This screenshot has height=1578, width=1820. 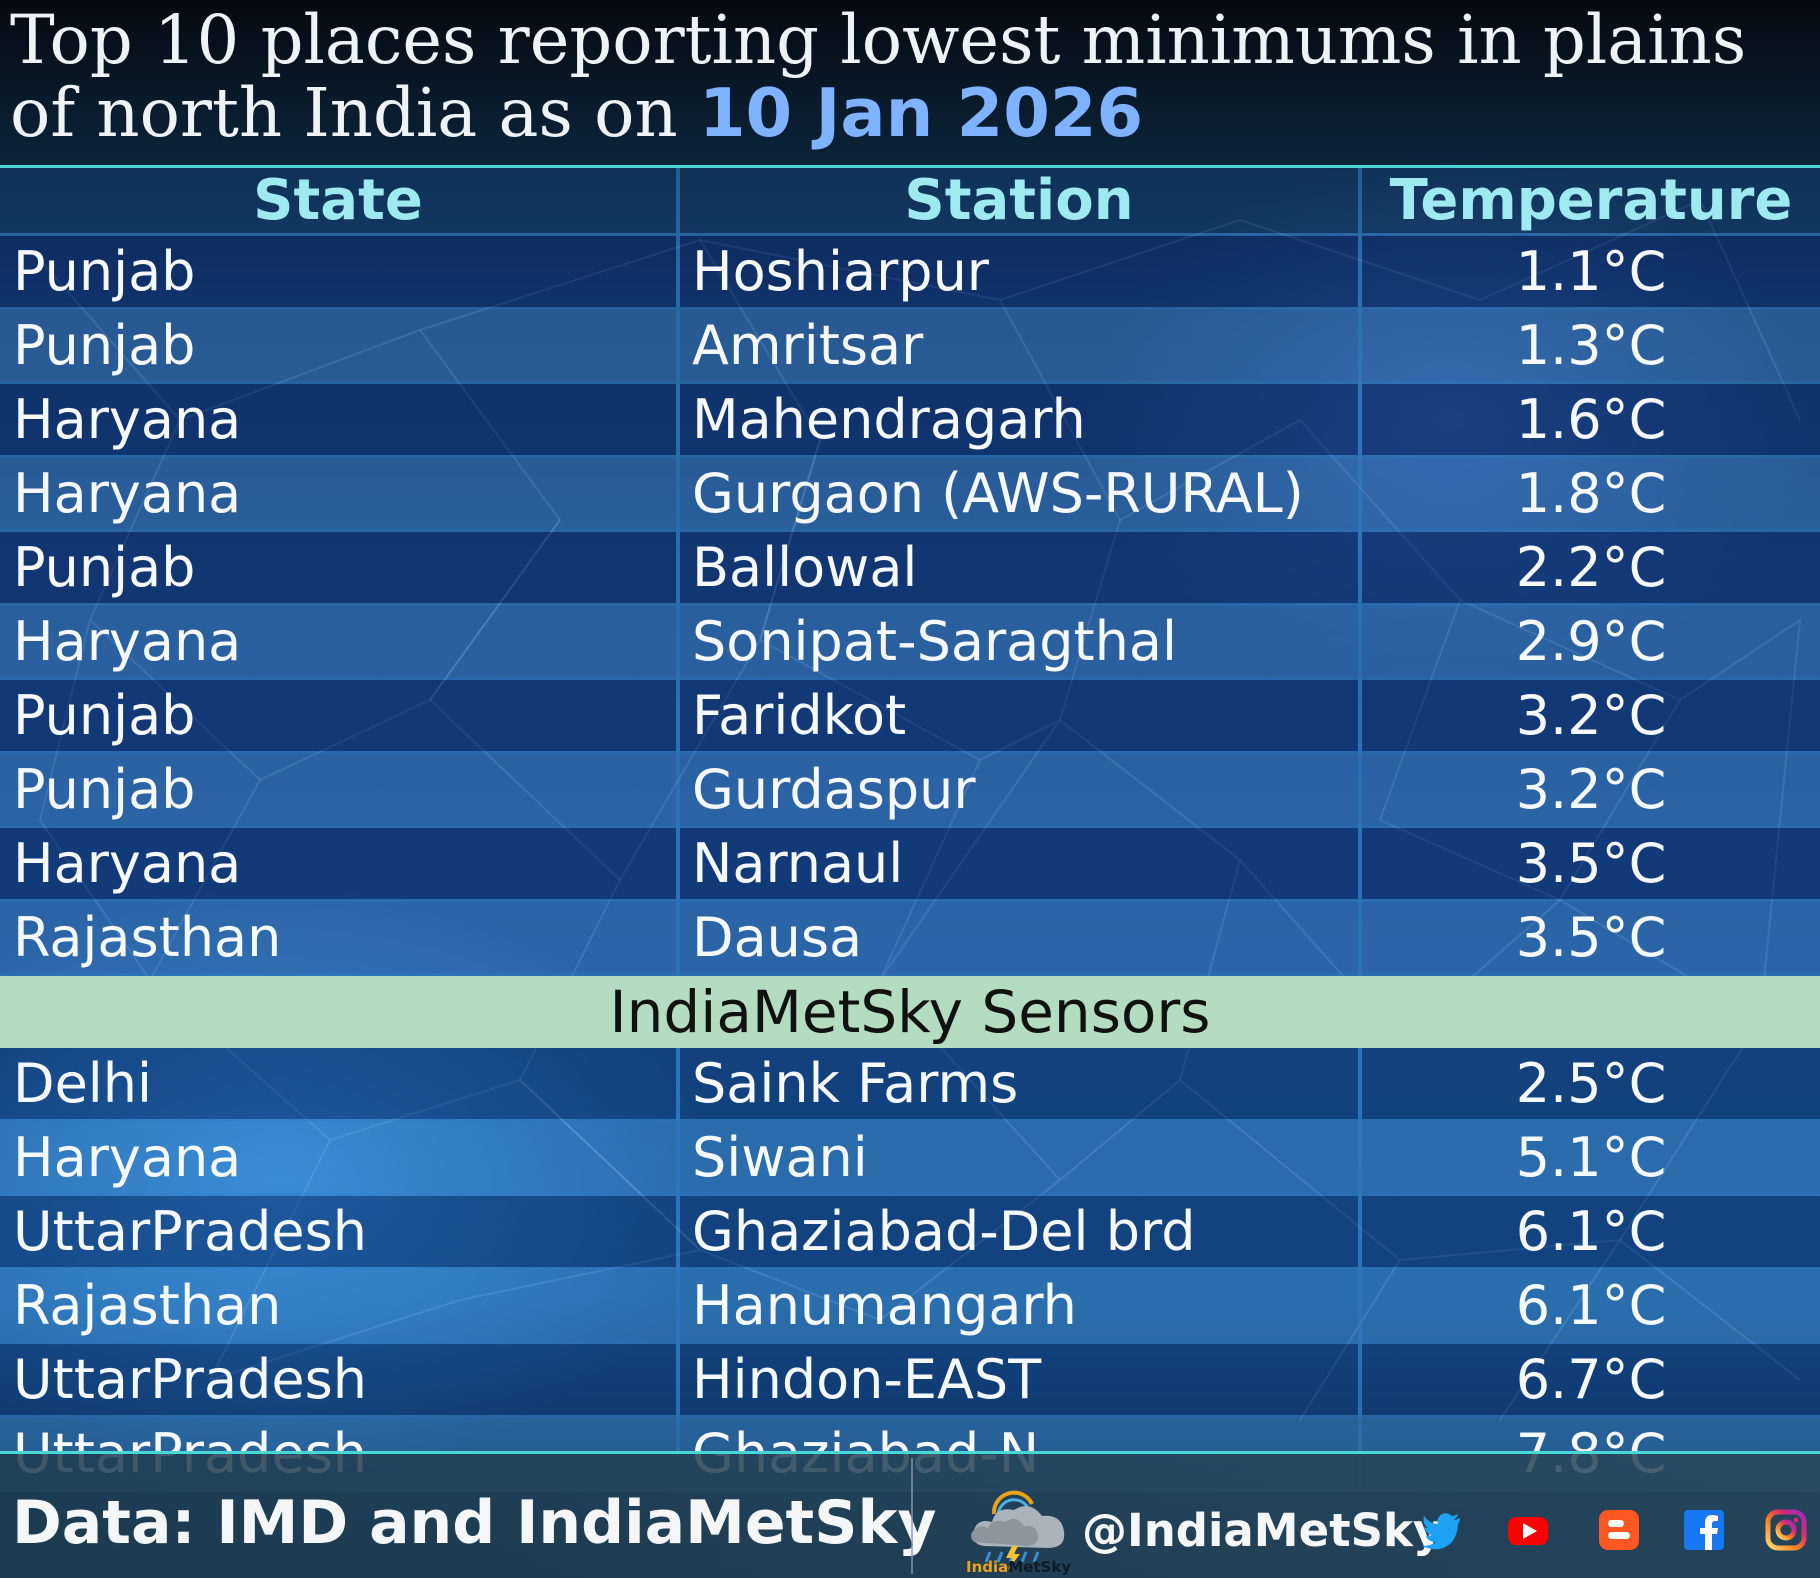 I want to click on temperature-cell: 2.9°C, so click(x=1589, y=642).